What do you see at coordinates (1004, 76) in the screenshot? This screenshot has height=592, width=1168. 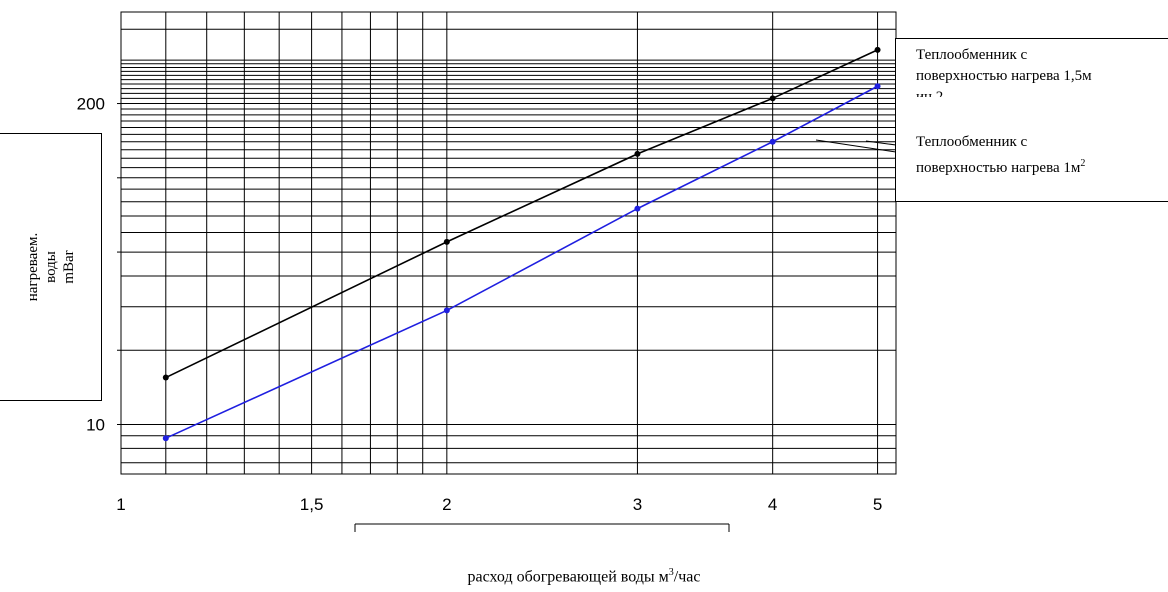 I see `legend-item-1-line-2: поверхностью нагрева 1,5м` at bounding box center [1004, 76].